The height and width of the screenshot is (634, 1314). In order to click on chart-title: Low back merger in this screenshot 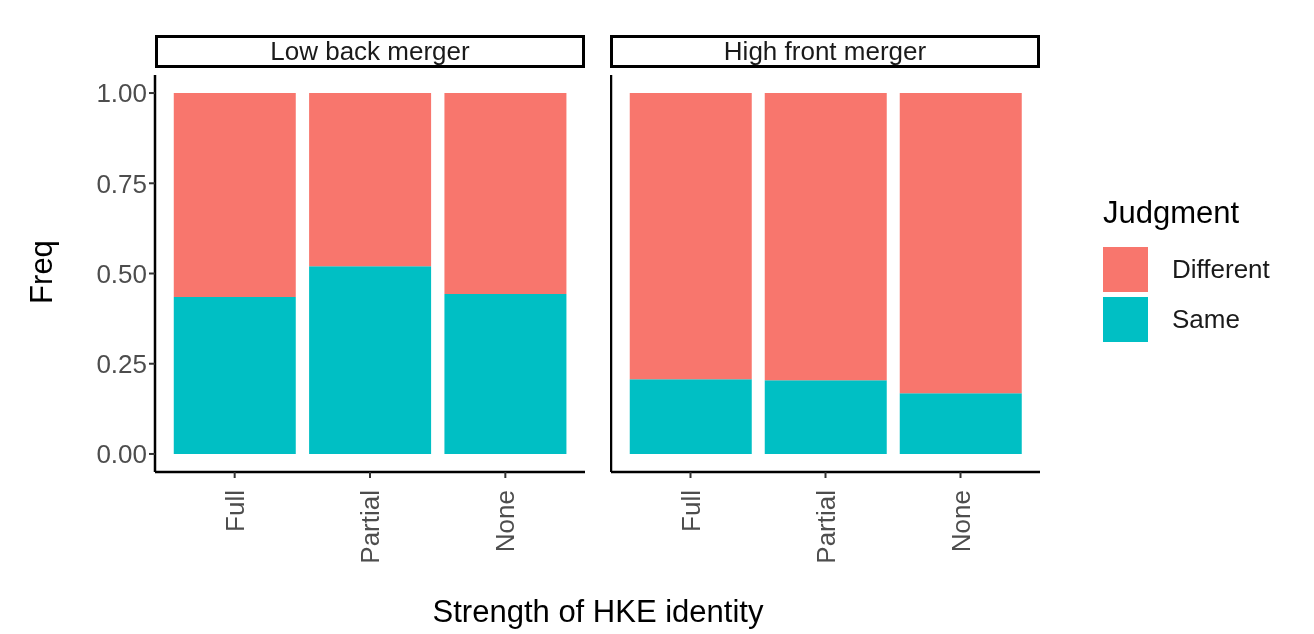, I will do `click(370, 51)`.